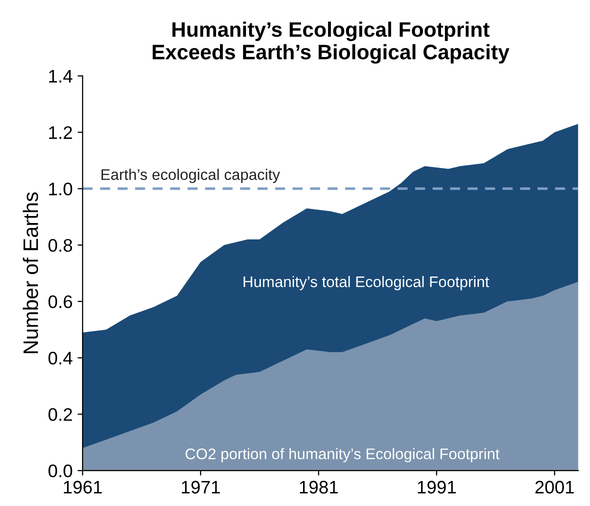 This screenshot has width=590, height=506. What do you see at coordinates (201, 487) in the screenshot?
I see `x-tick-label: 1971` at bounding box center [201, 487].